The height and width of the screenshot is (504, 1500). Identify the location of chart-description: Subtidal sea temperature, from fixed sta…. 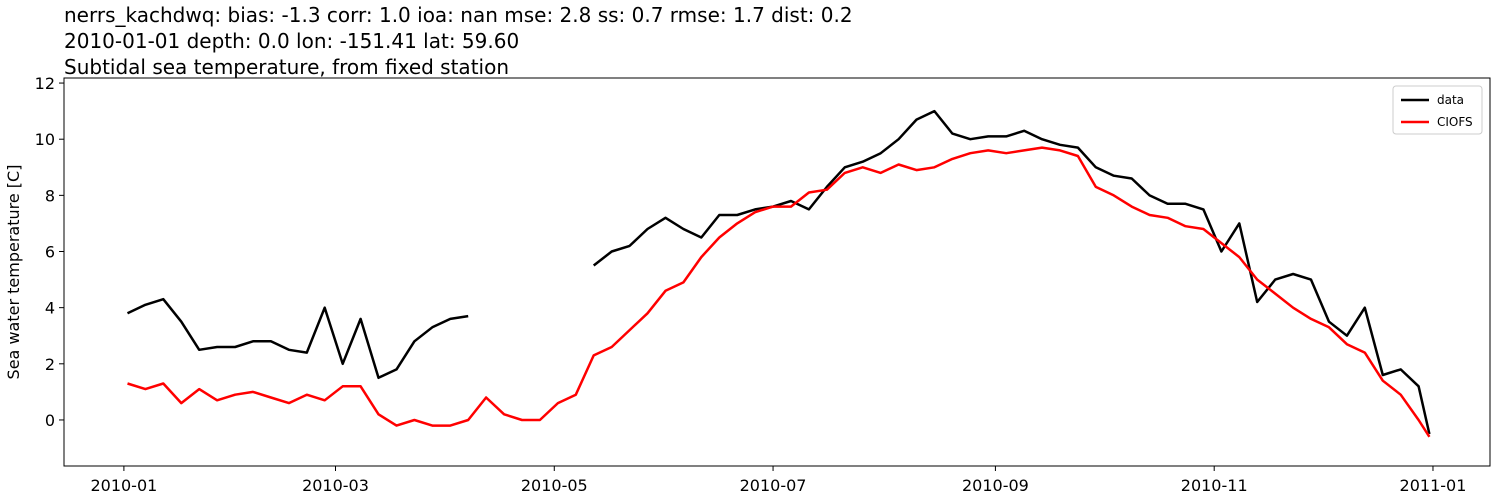
(286, 67).